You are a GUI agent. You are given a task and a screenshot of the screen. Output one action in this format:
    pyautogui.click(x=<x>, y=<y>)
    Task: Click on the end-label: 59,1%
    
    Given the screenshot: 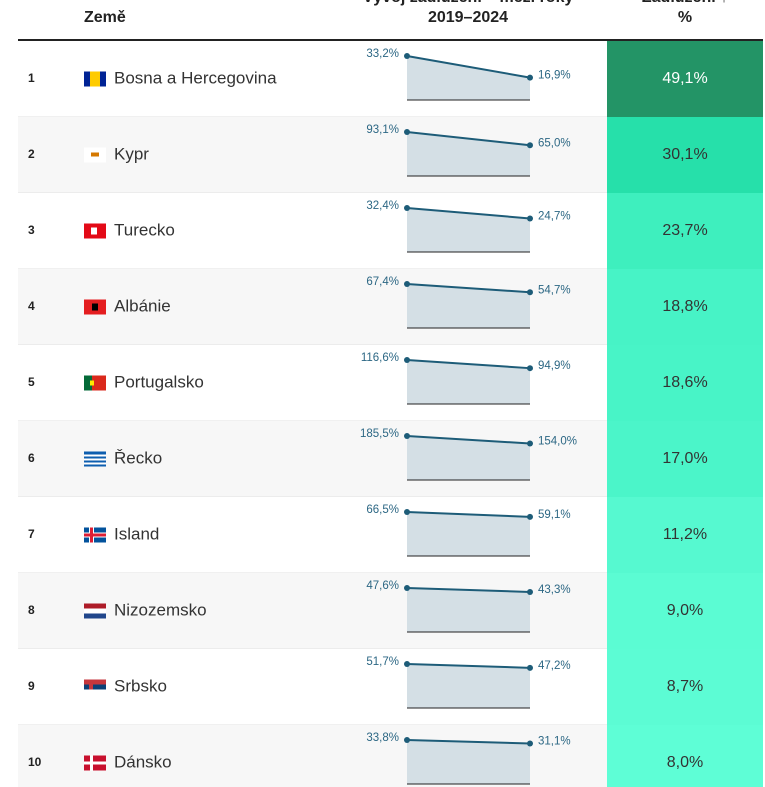 What is the action you would take?
    pyautogui.click(x=554, y=515)
    